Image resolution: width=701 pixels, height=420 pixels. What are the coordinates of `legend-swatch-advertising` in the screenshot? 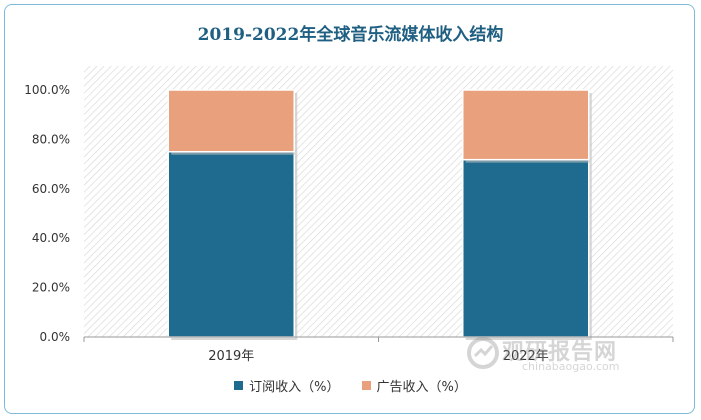 It's located at (366, 385).